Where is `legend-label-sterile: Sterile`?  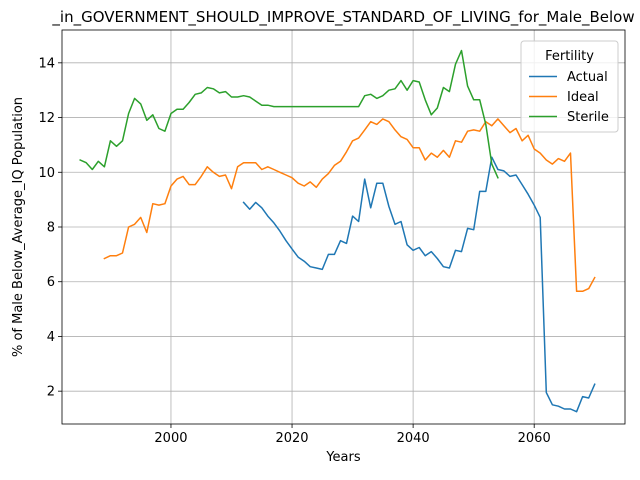
legend-label-sterile: Sterile is located at coordinates (588, 117).